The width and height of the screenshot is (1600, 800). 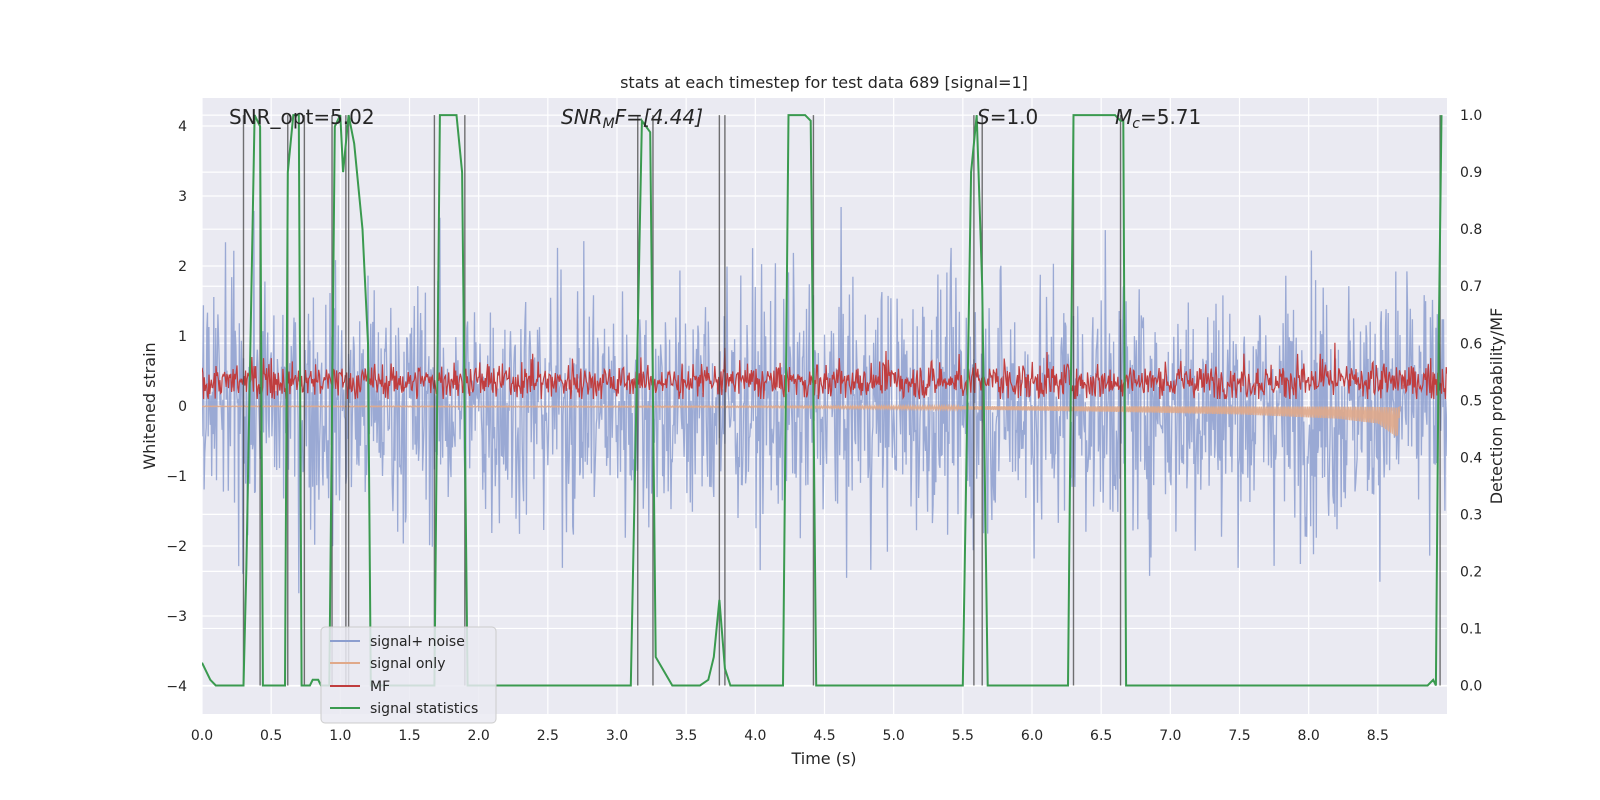 What do you see at coordinates (176, 407) in the screenshot?
I see `y-tick-labels: 4 3 2 1 0 −1 −2 −3 −4` at bounding box center [176, 407].